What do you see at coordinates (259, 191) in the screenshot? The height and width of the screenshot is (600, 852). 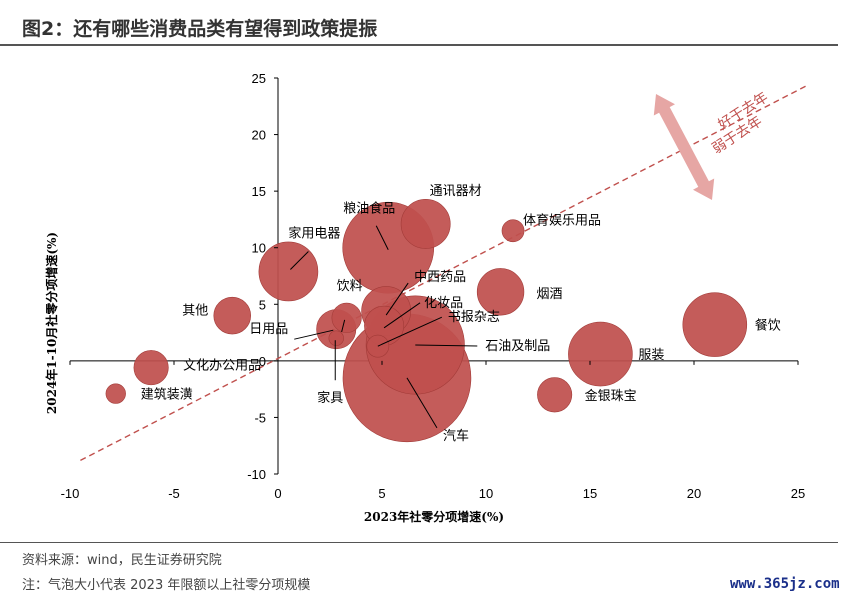 I see `y-tick-label: 15` at bounding box center [259, 191].